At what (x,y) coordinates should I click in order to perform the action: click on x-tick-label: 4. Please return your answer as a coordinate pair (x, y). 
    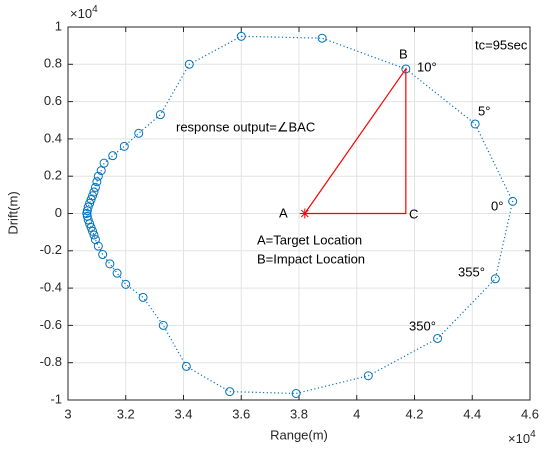
    Looking at the image, I should click on (356, 413).